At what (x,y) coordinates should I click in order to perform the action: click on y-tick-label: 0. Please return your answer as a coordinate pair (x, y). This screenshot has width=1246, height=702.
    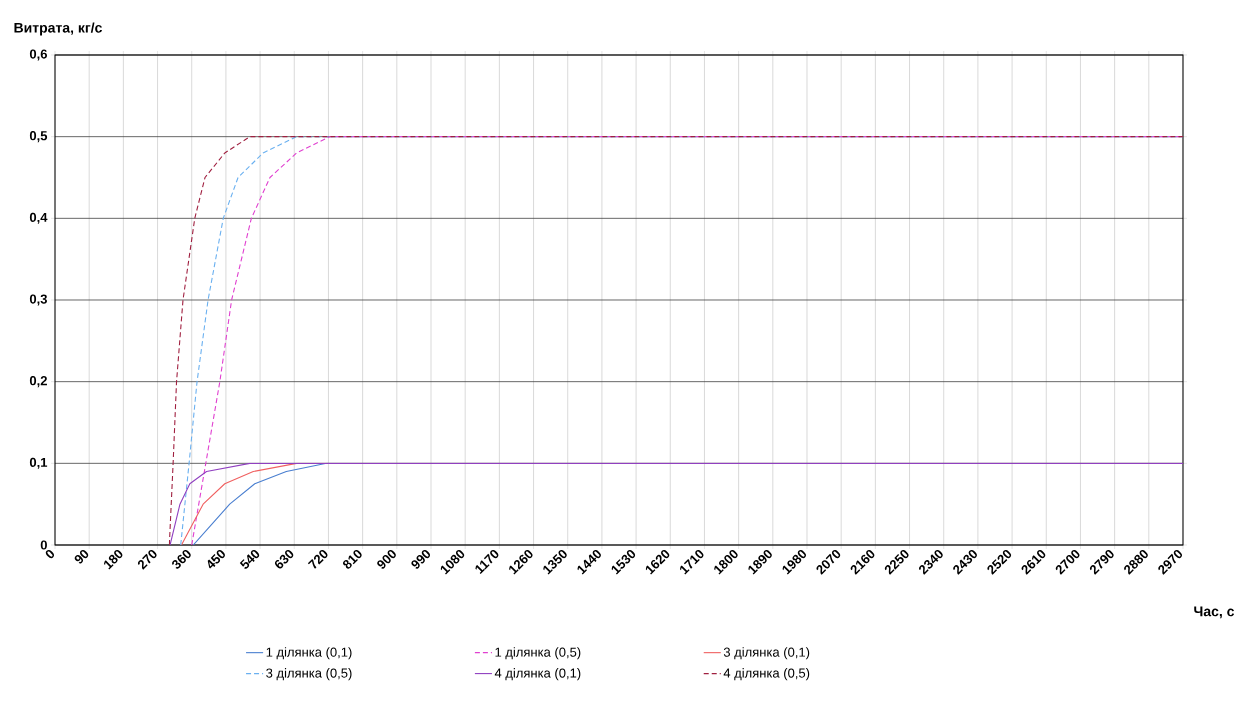
    Looking at the image, I should click on (43, 545).